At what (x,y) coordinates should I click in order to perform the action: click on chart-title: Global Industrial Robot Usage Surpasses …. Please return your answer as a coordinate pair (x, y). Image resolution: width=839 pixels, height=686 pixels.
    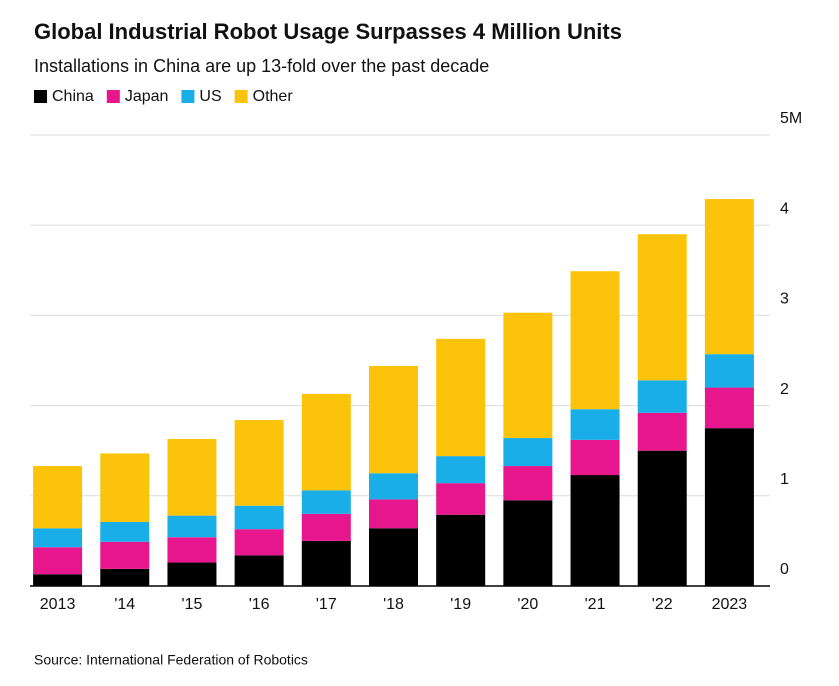
    Looking at the image, I should click on (328, 31).